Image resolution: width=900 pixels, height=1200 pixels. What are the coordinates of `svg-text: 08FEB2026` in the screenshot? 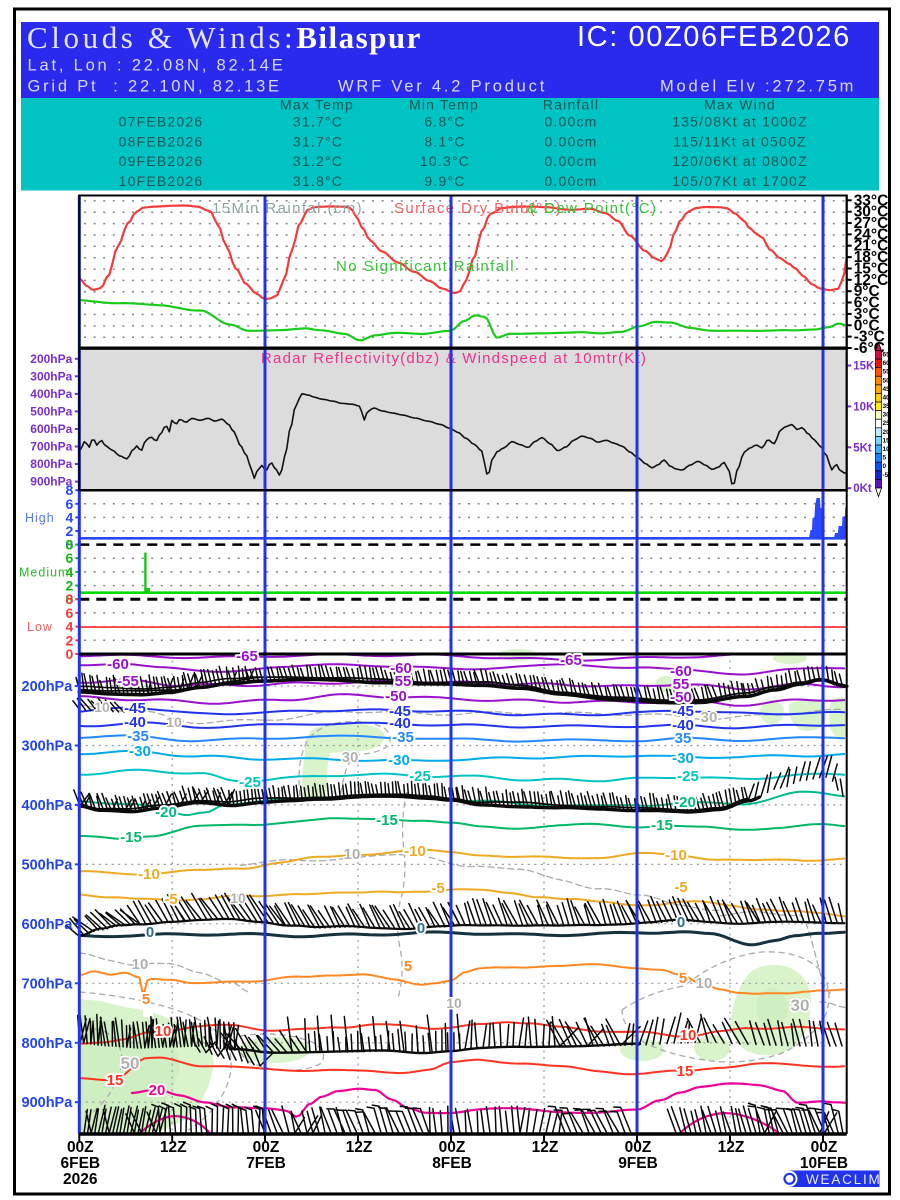 It's located at (161, 141).